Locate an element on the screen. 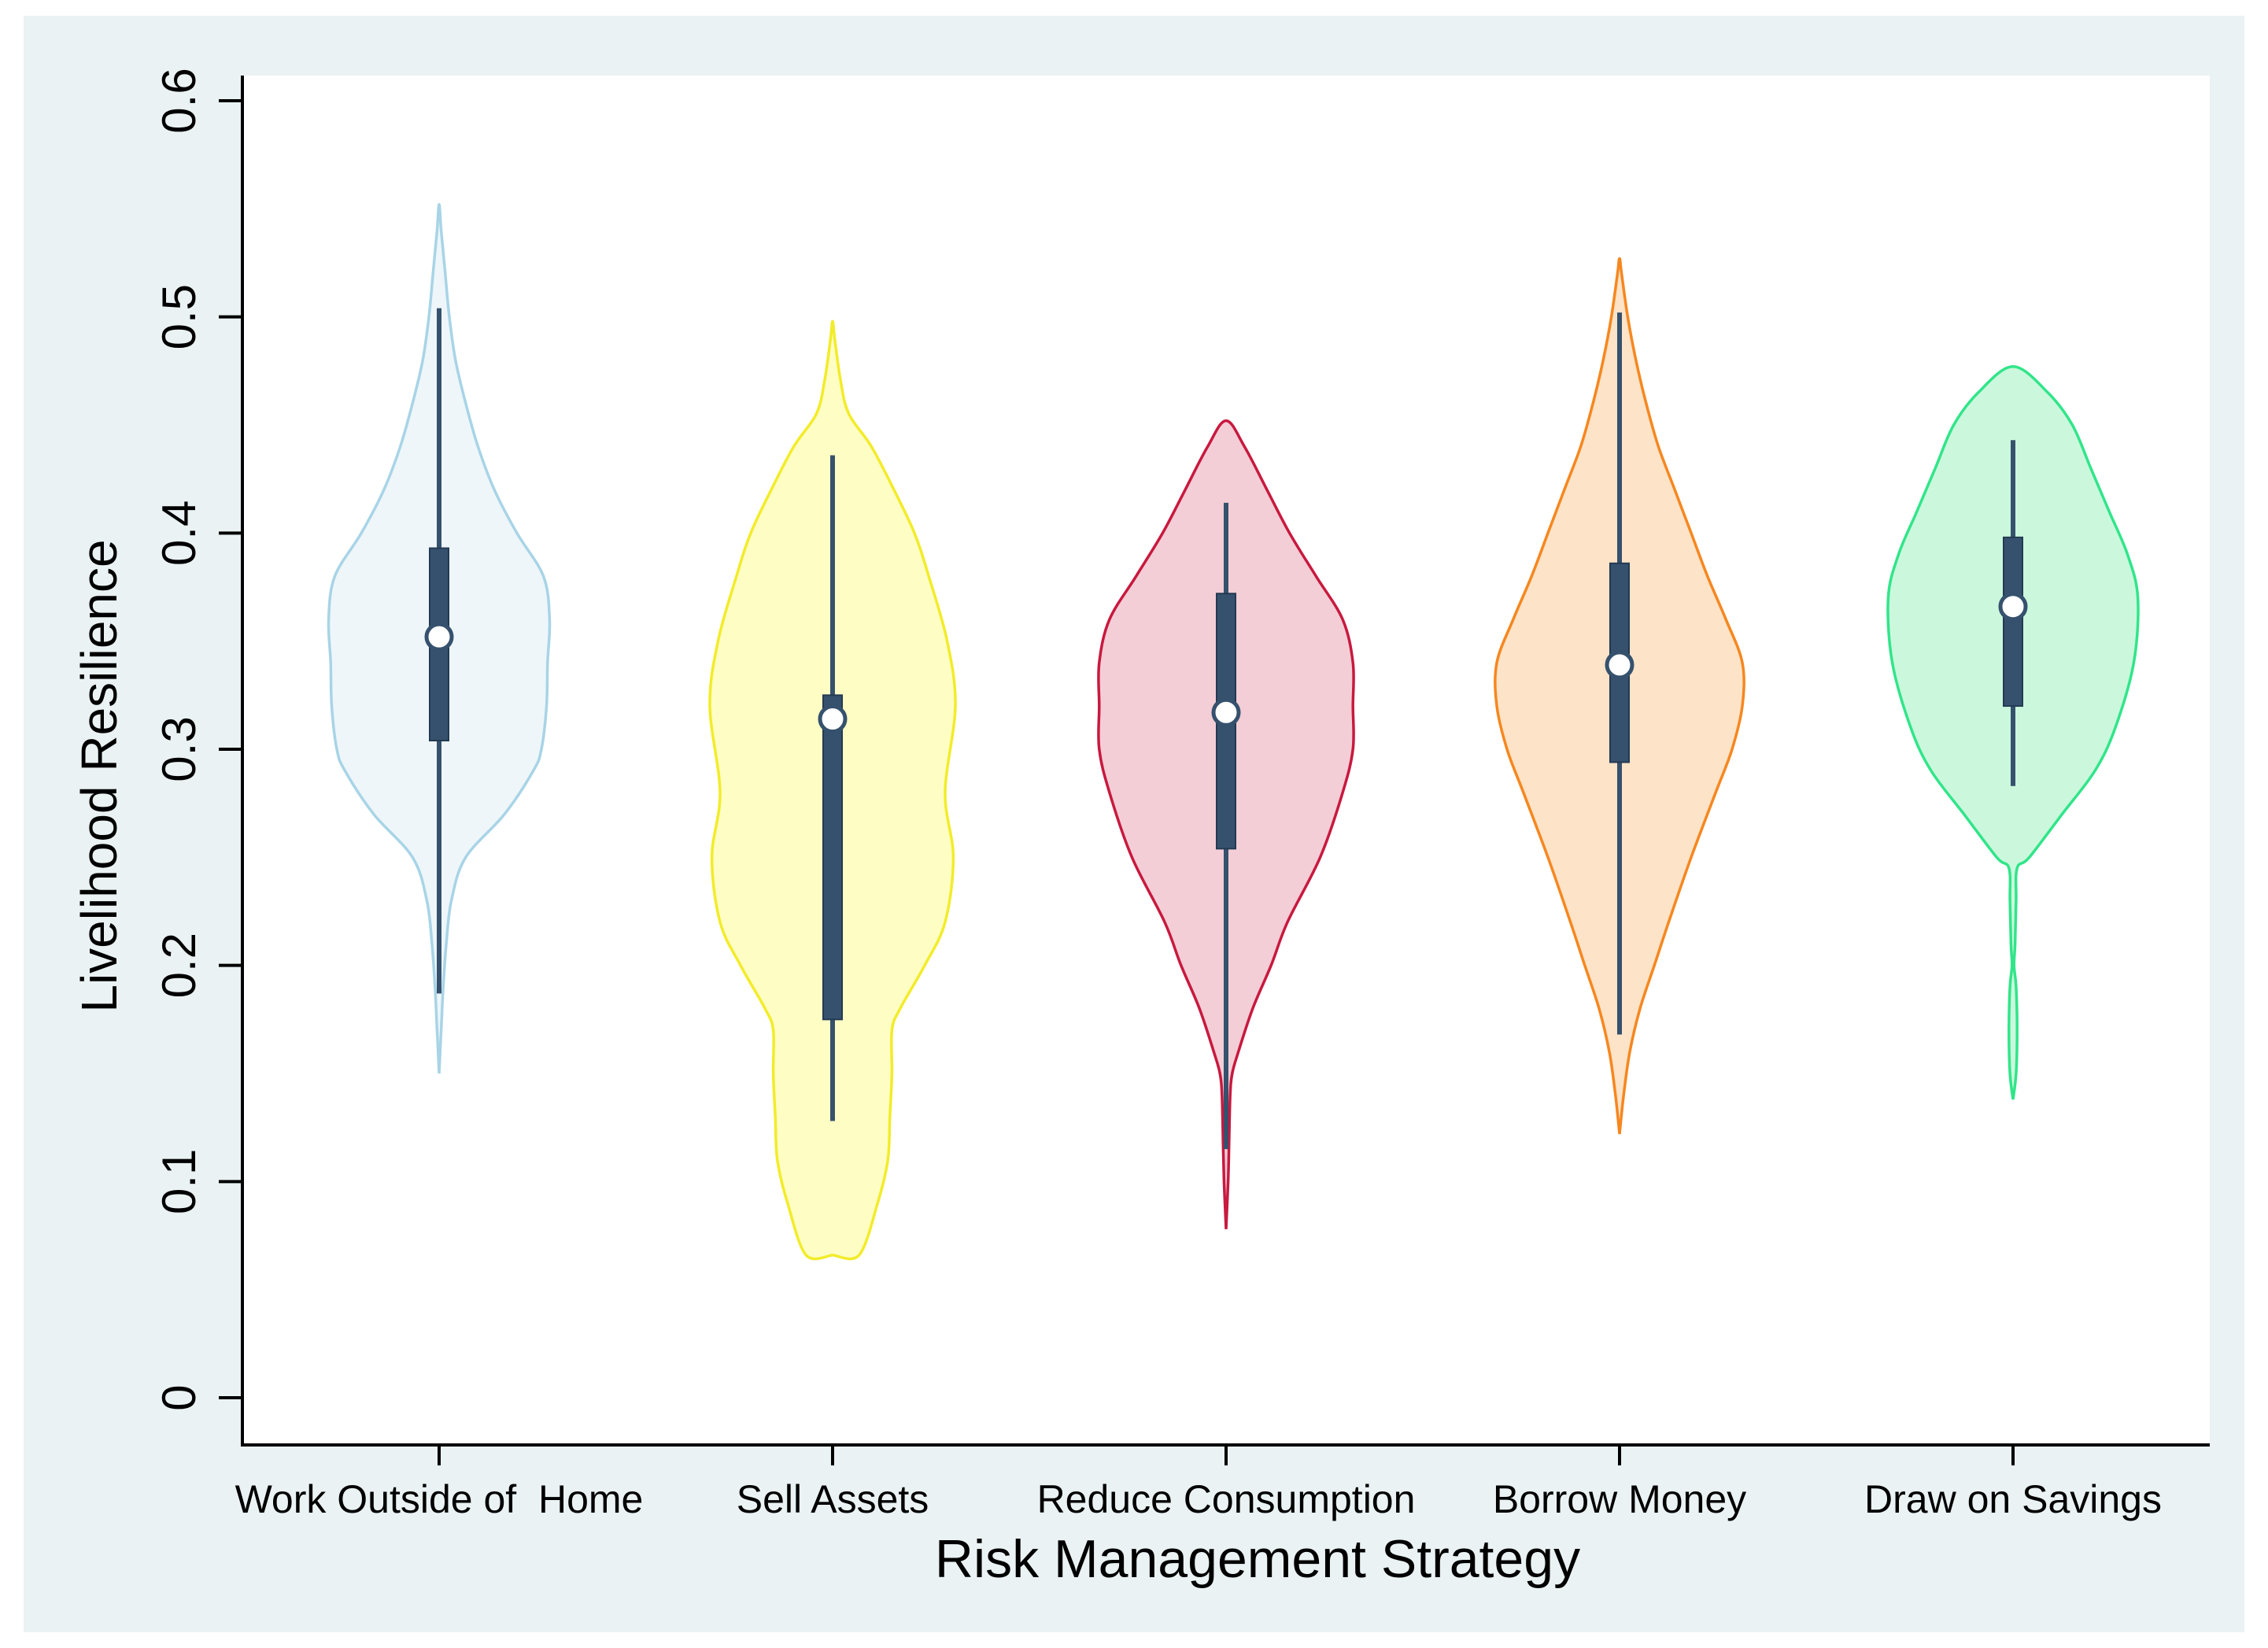 Image resolution: width=2268 pixels, height=1648 pixels. y-tick-label: 0.6 is located at coordinates (179, 100).